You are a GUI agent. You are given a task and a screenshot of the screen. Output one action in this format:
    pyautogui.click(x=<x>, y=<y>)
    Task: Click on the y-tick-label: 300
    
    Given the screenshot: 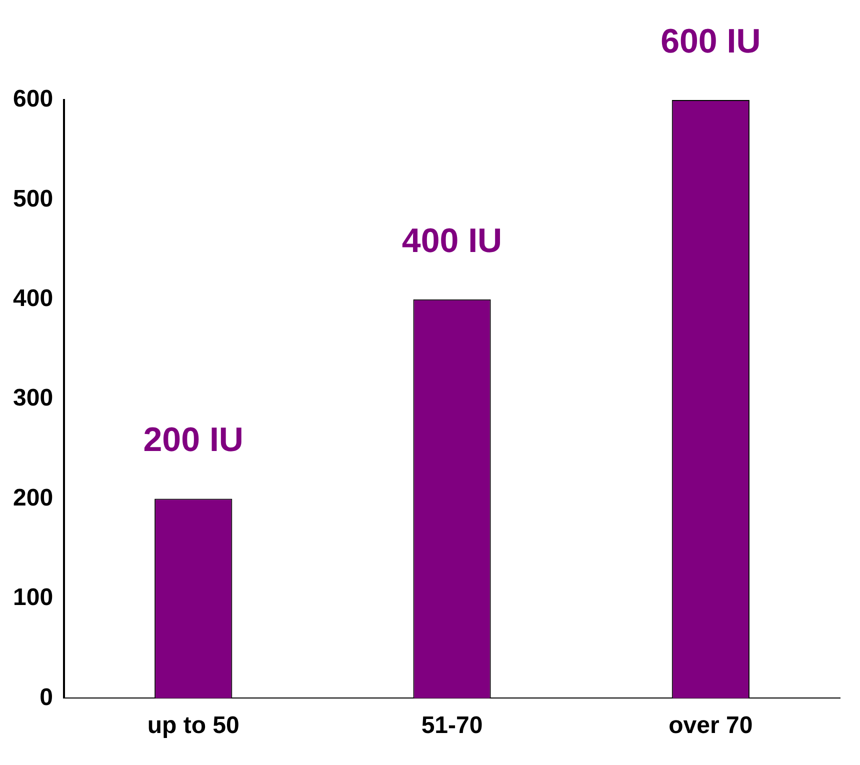 What is the action you would take?
    pyautogui.click(x=33, y=398)
    